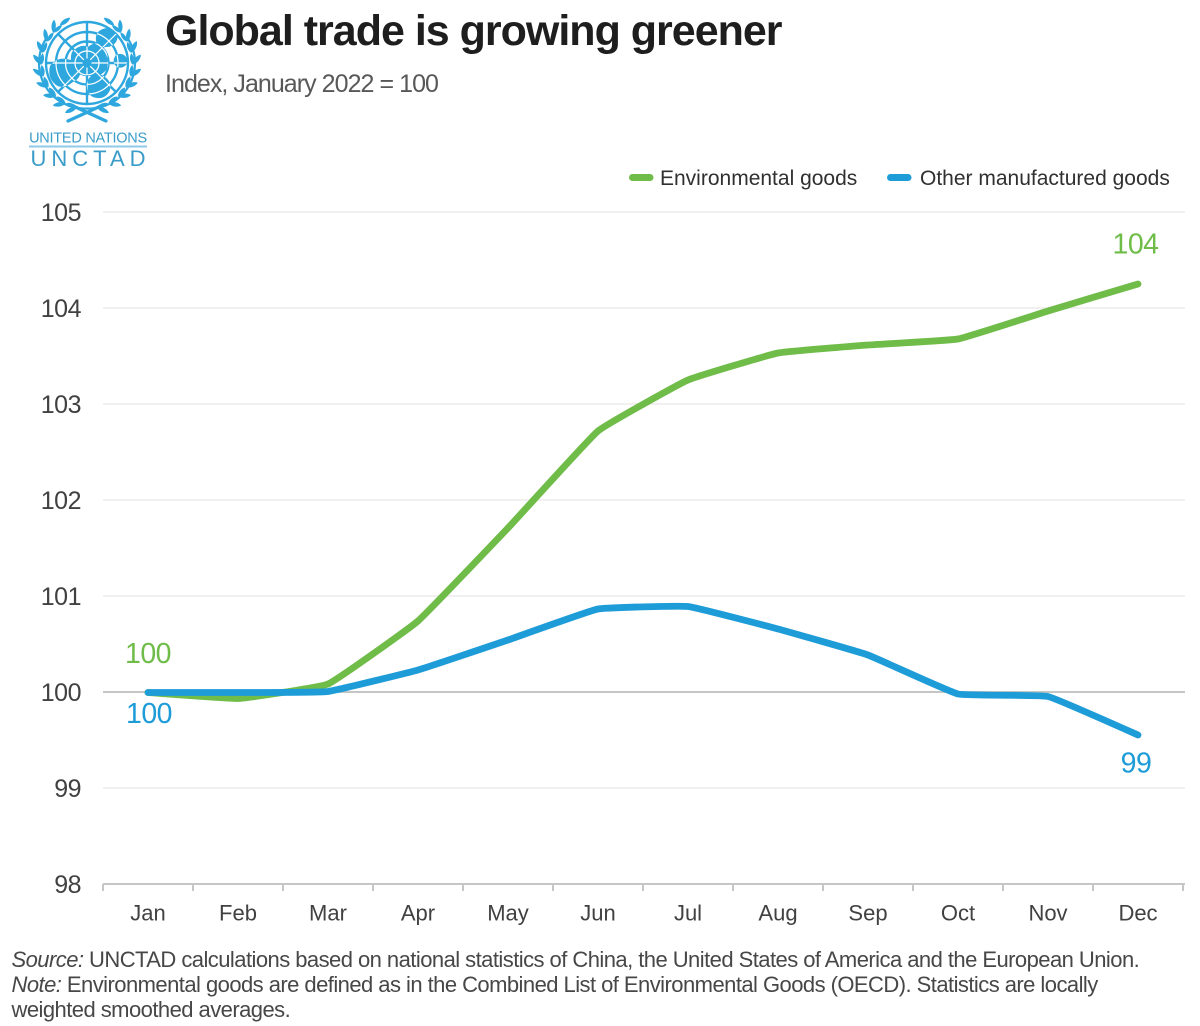 The width and height of the screenshot is (1200, 1026). Describe the element at coordinates (418, 913) in the screenshot. I see `svg-text: Apr` at that location.